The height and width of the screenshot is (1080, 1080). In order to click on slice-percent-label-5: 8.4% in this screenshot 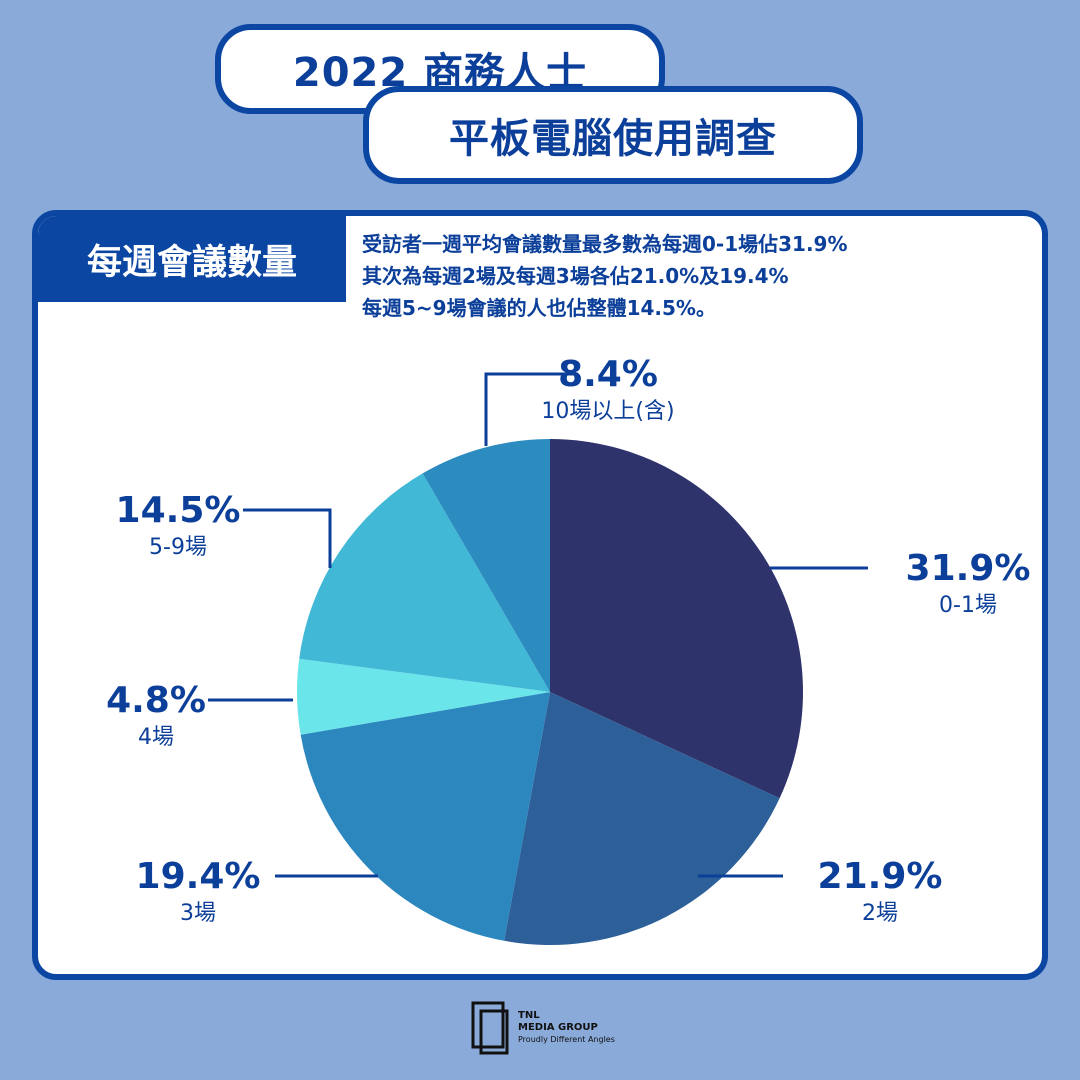, I will do `click(608, 374)`.